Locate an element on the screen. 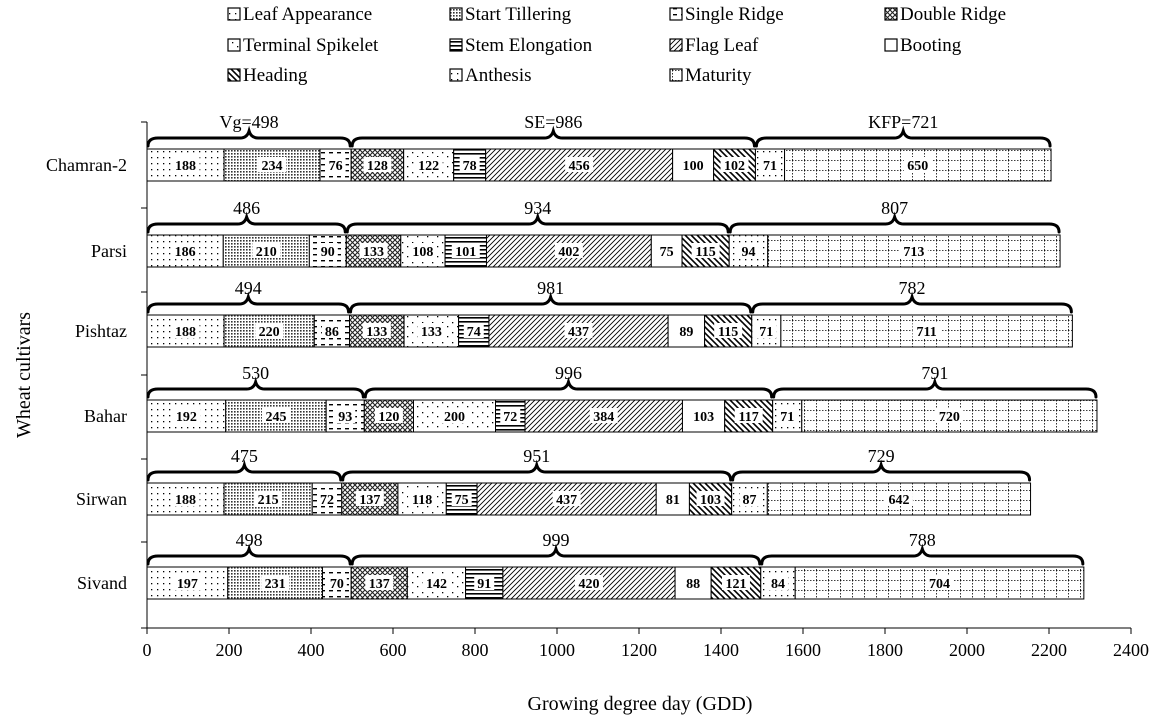 This screenshot has width=1162, height=719. legend-label-maturity: Maturity is located at coordinates (718, 75).